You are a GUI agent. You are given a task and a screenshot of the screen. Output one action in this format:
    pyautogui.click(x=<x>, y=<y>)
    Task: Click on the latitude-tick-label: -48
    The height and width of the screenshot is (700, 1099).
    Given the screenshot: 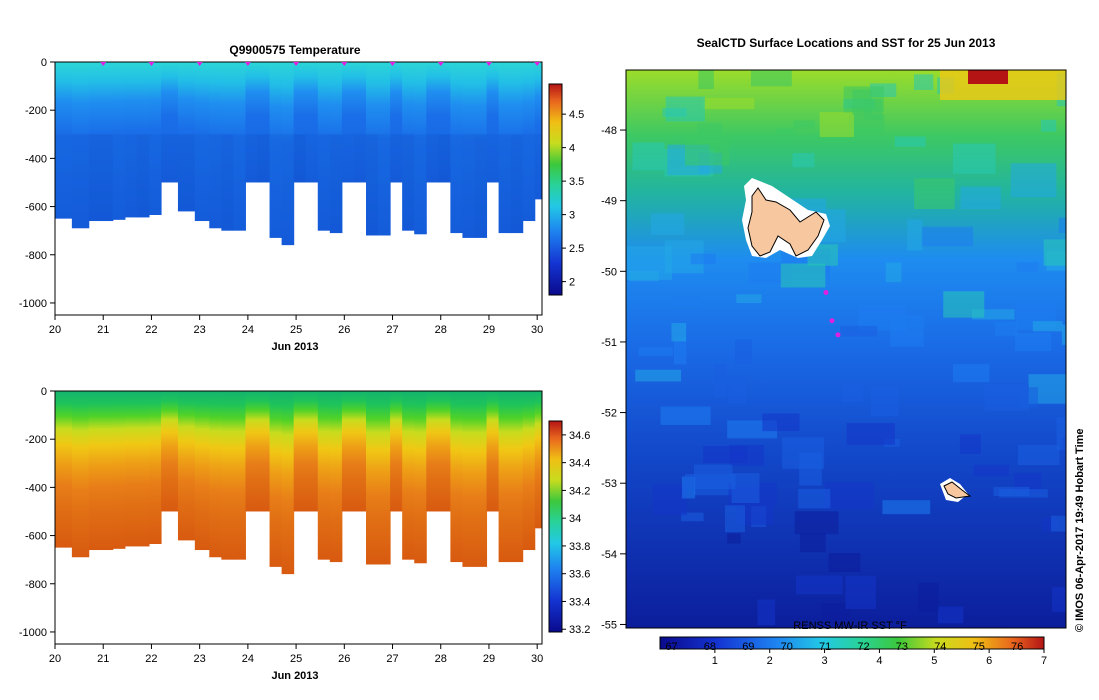 What is the action you would take?
    pyautogui.click(x=609, y=131)
    